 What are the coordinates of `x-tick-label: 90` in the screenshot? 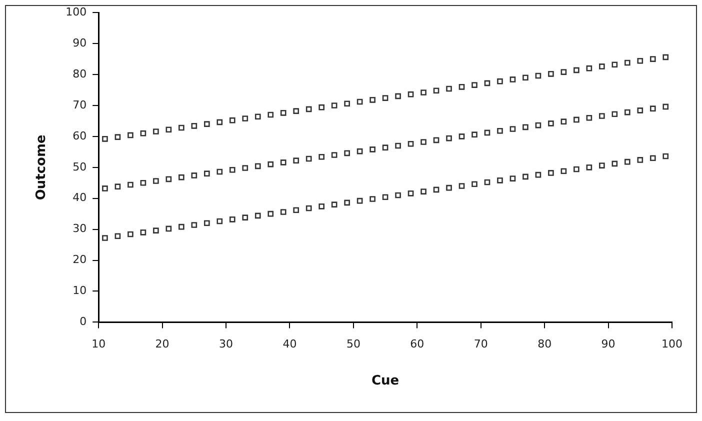 It's located at (608, 344).